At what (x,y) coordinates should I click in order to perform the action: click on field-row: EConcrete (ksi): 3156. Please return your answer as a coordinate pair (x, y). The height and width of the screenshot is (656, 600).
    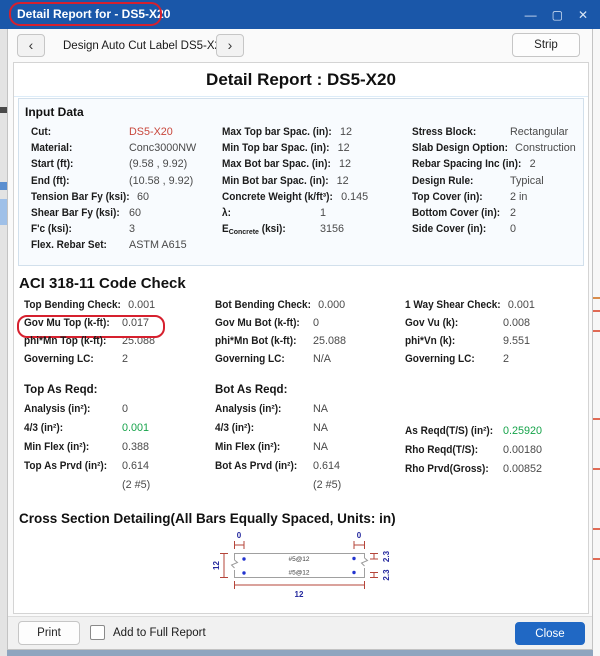
    Looking at the image, I should click on (317, 231).